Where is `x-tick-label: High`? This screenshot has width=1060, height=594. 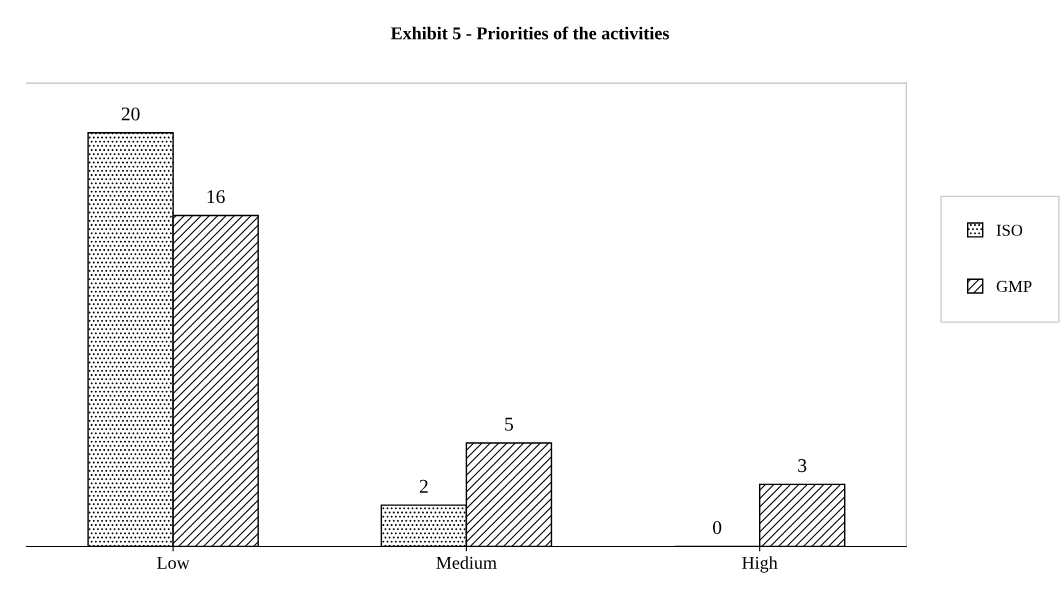 x-tick-label: High is located at coordinates (760, 564).